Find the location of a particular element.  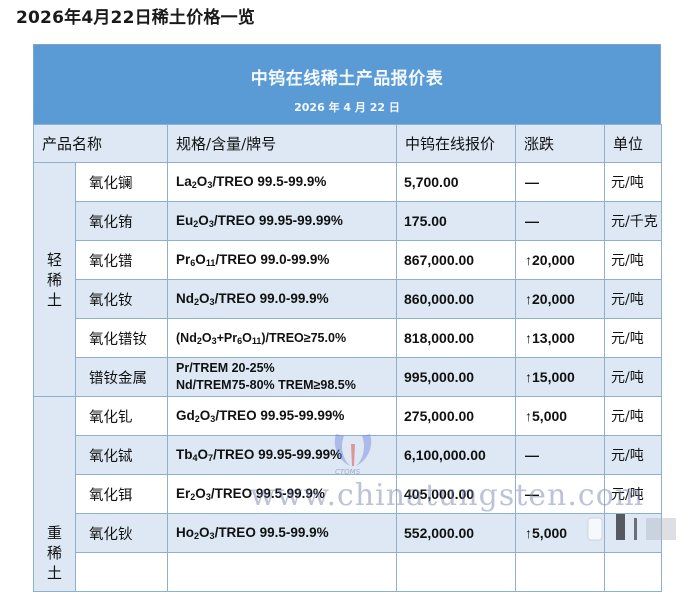

table-banner: 中钨在线稀土产品报价表 2026 年 4 月 22 日 is located at coordinates (347, 84).